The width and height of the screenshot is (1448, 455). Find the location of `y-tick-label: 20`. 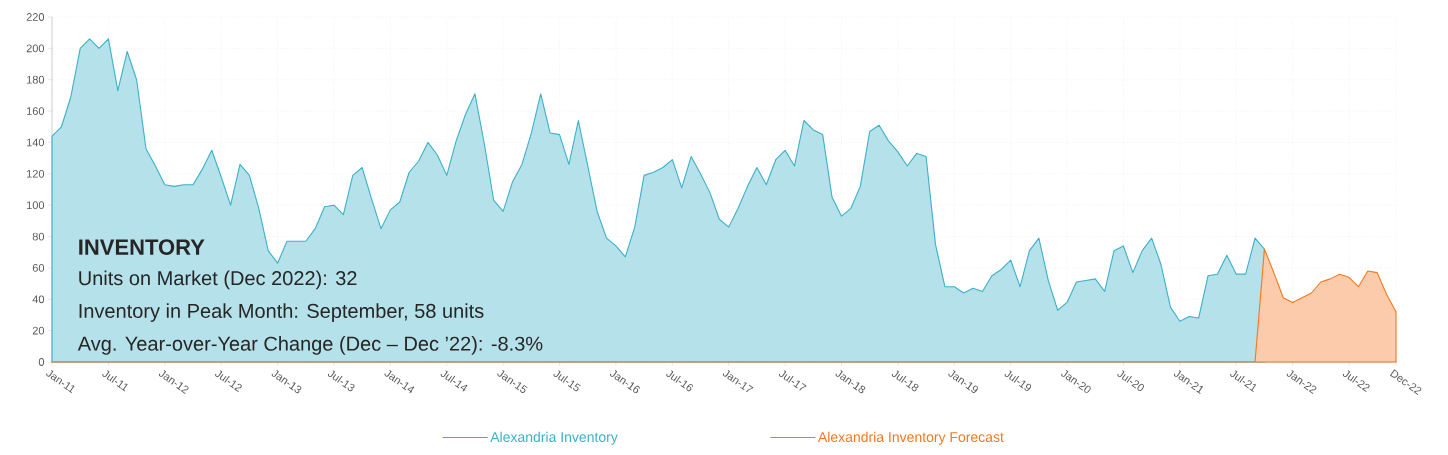

y-tick-label: 20 is located at coordinates (38, 330).